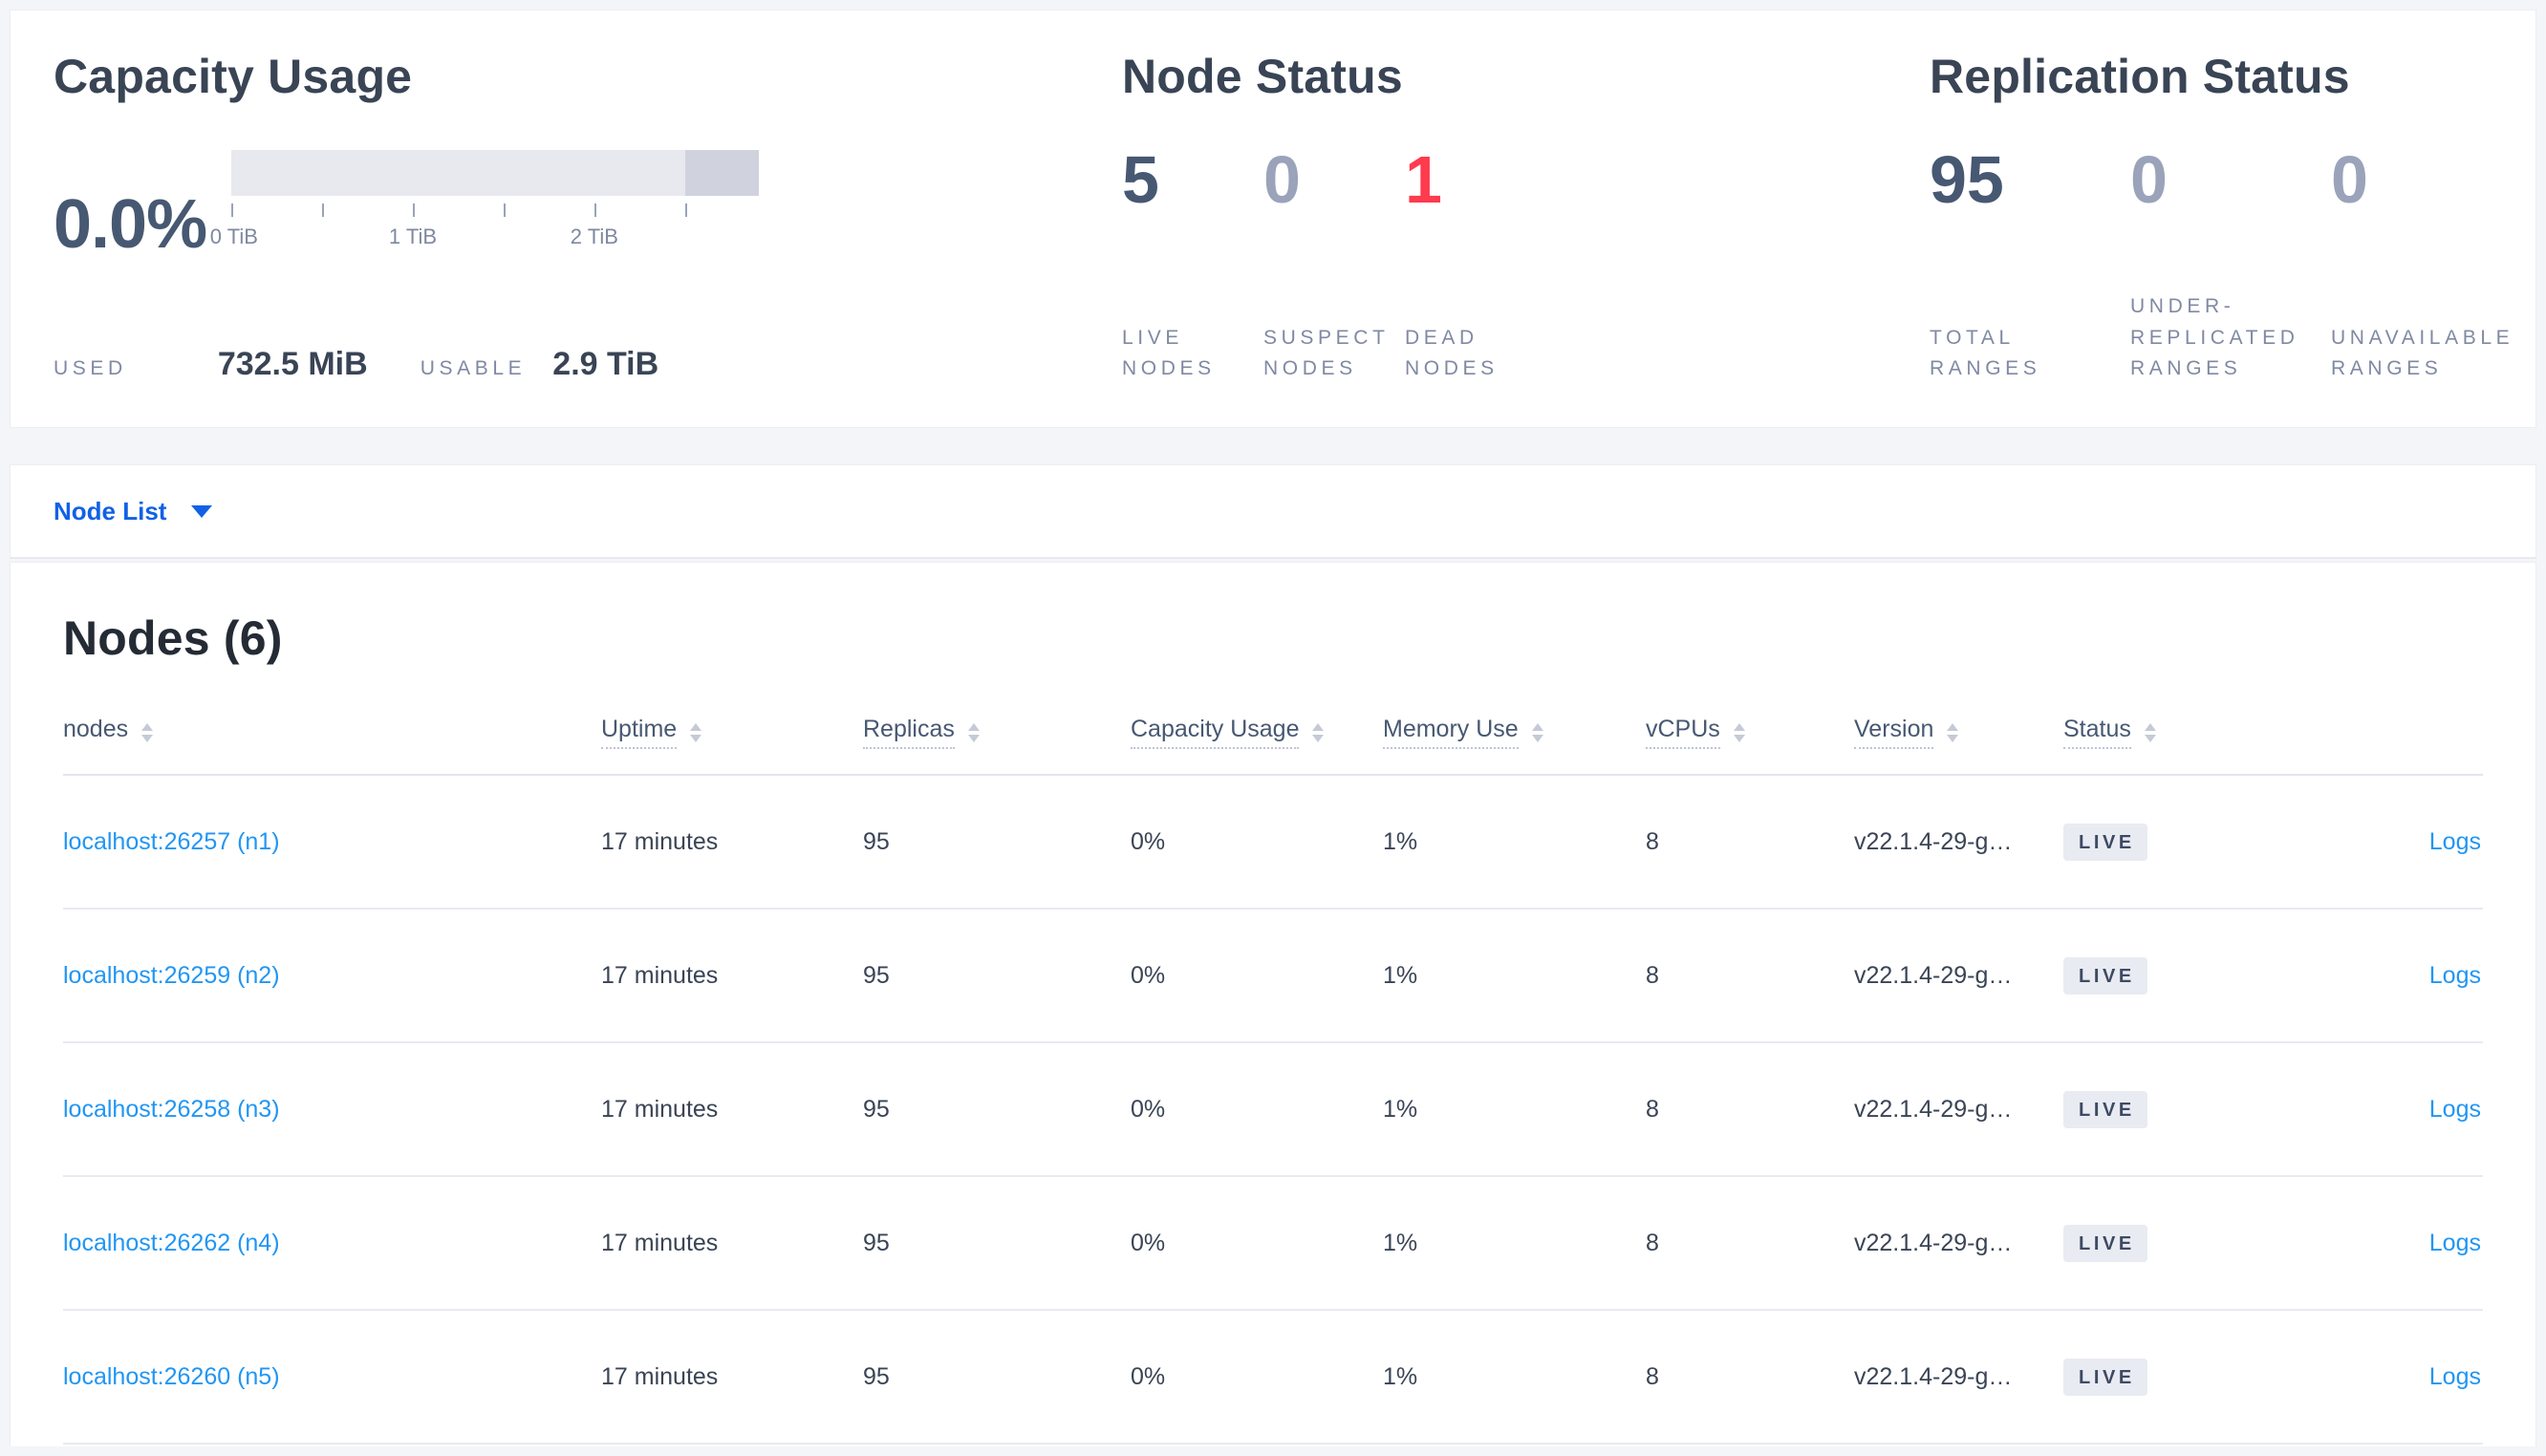 Image resolution: width=2546 pixels, height=1456 pixels. I want to click on live-nodes-value: 5, so click(1140, 180).